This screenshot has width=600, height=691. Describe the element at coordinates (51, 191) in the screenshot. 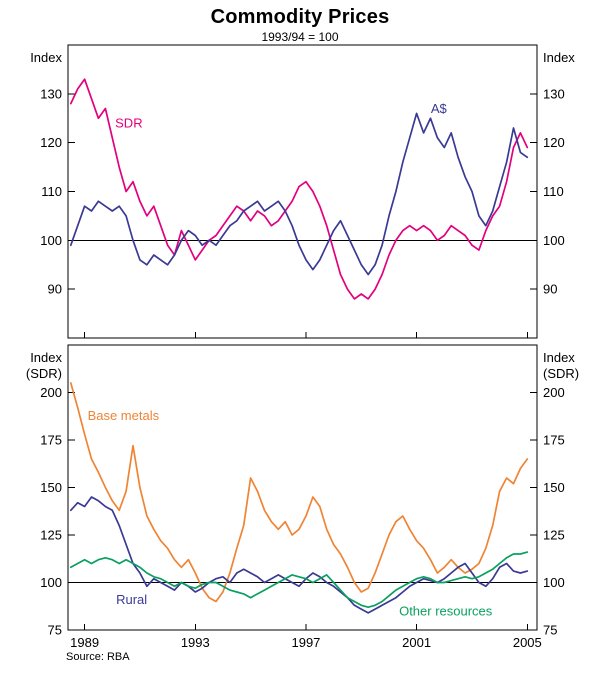

I see `y-tick-label-left: 110` at that location.